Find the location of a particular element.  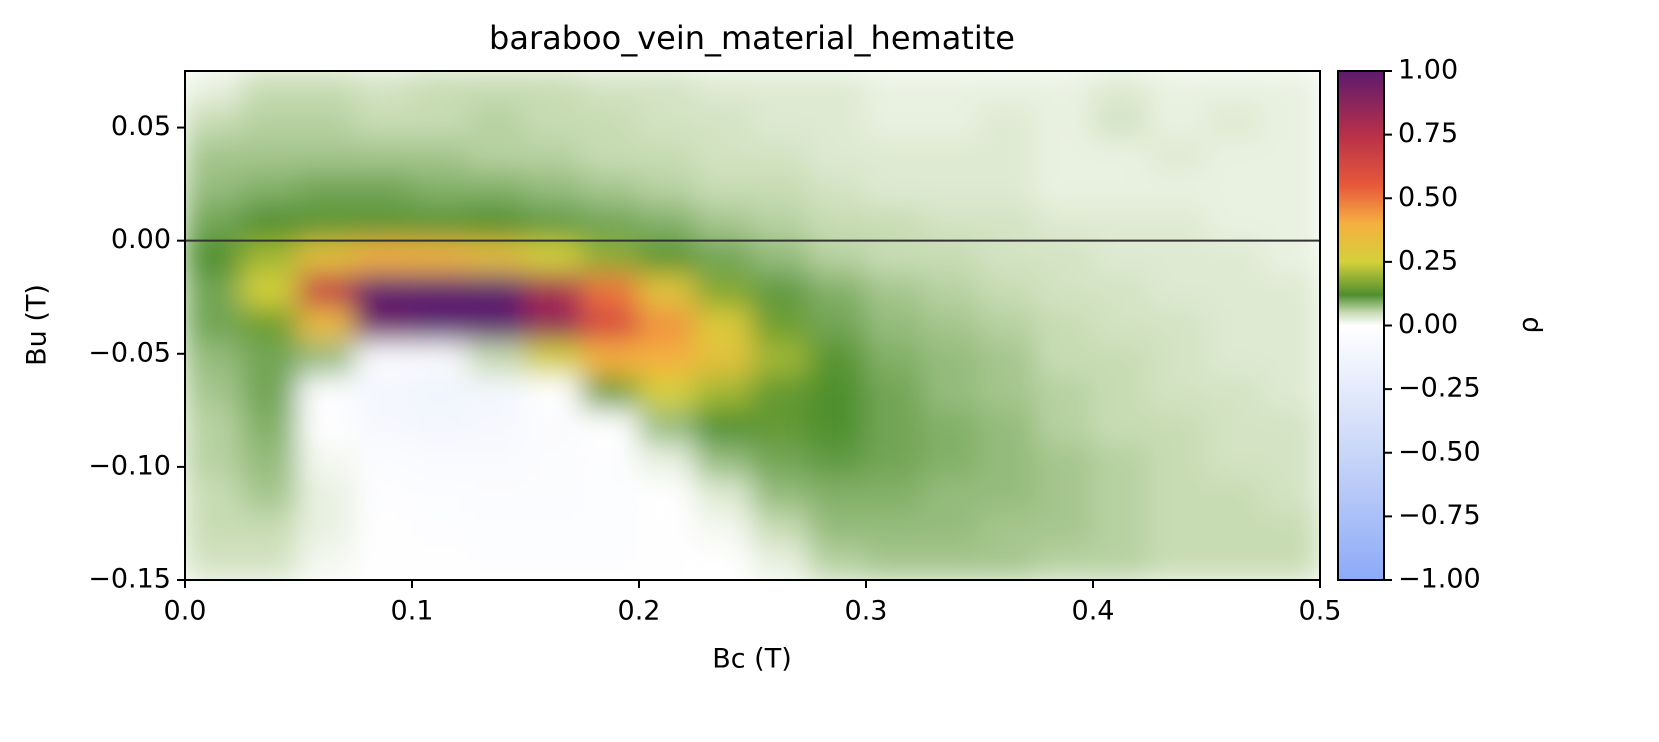

chart-title: baraboo_vein_material_hematite is located at coordinates (752, 38).